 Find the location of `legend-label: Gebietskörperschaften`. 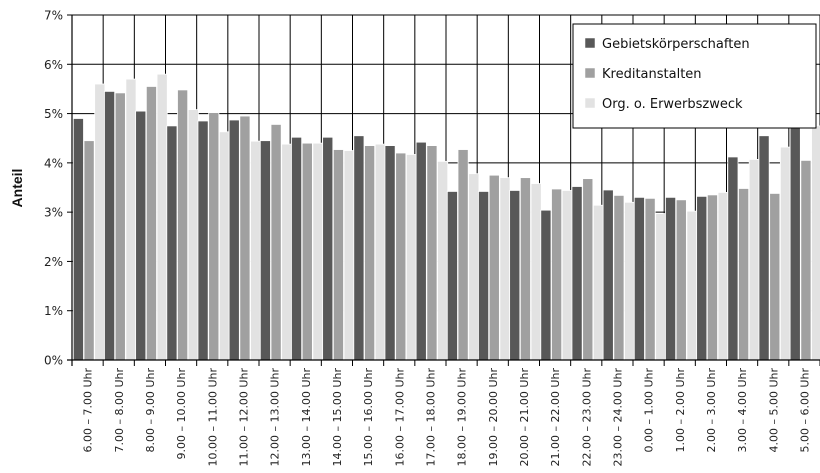

legend-label: Gebietskörperschaften is located at coordinates (676, 44).